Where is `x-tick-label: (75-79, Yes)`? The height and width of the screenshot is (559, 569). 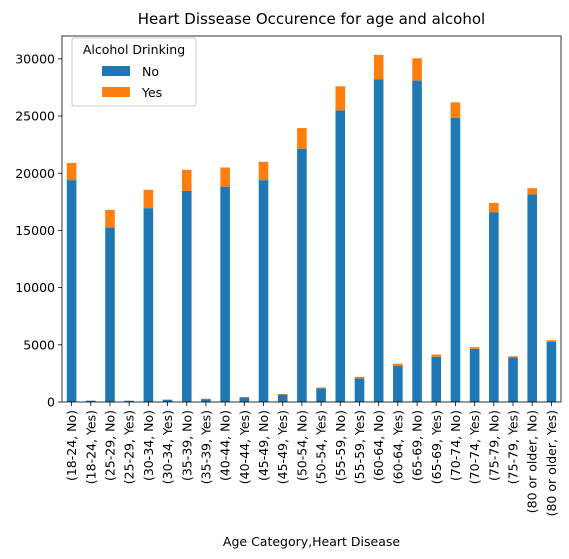 x-tick-label: (75-79, Yes) is located at coordinates (513, 447).